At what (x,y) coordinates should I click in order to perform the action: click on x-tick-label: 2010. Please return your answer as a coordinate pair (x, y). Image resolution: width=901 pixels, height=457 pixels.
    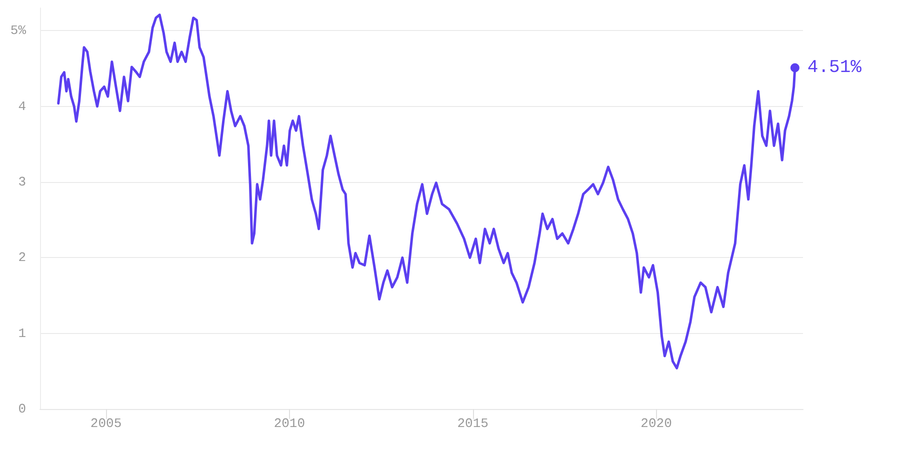
    Looking at the image, I should click on (290, 423).